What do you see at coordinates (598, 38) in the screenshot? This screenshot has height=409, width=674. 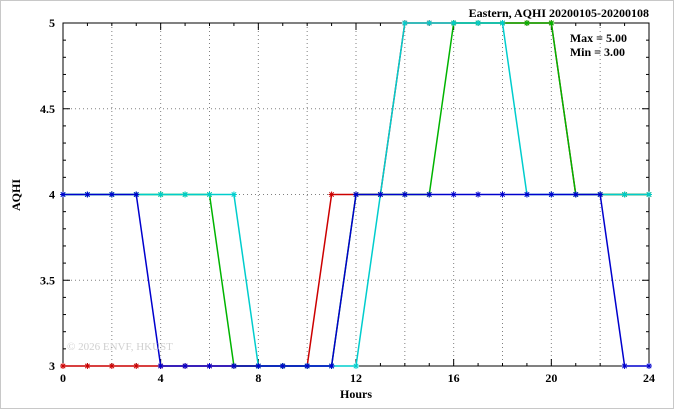 I see `annotation-max: Max = 5.00` at bounding box center [598, 38].